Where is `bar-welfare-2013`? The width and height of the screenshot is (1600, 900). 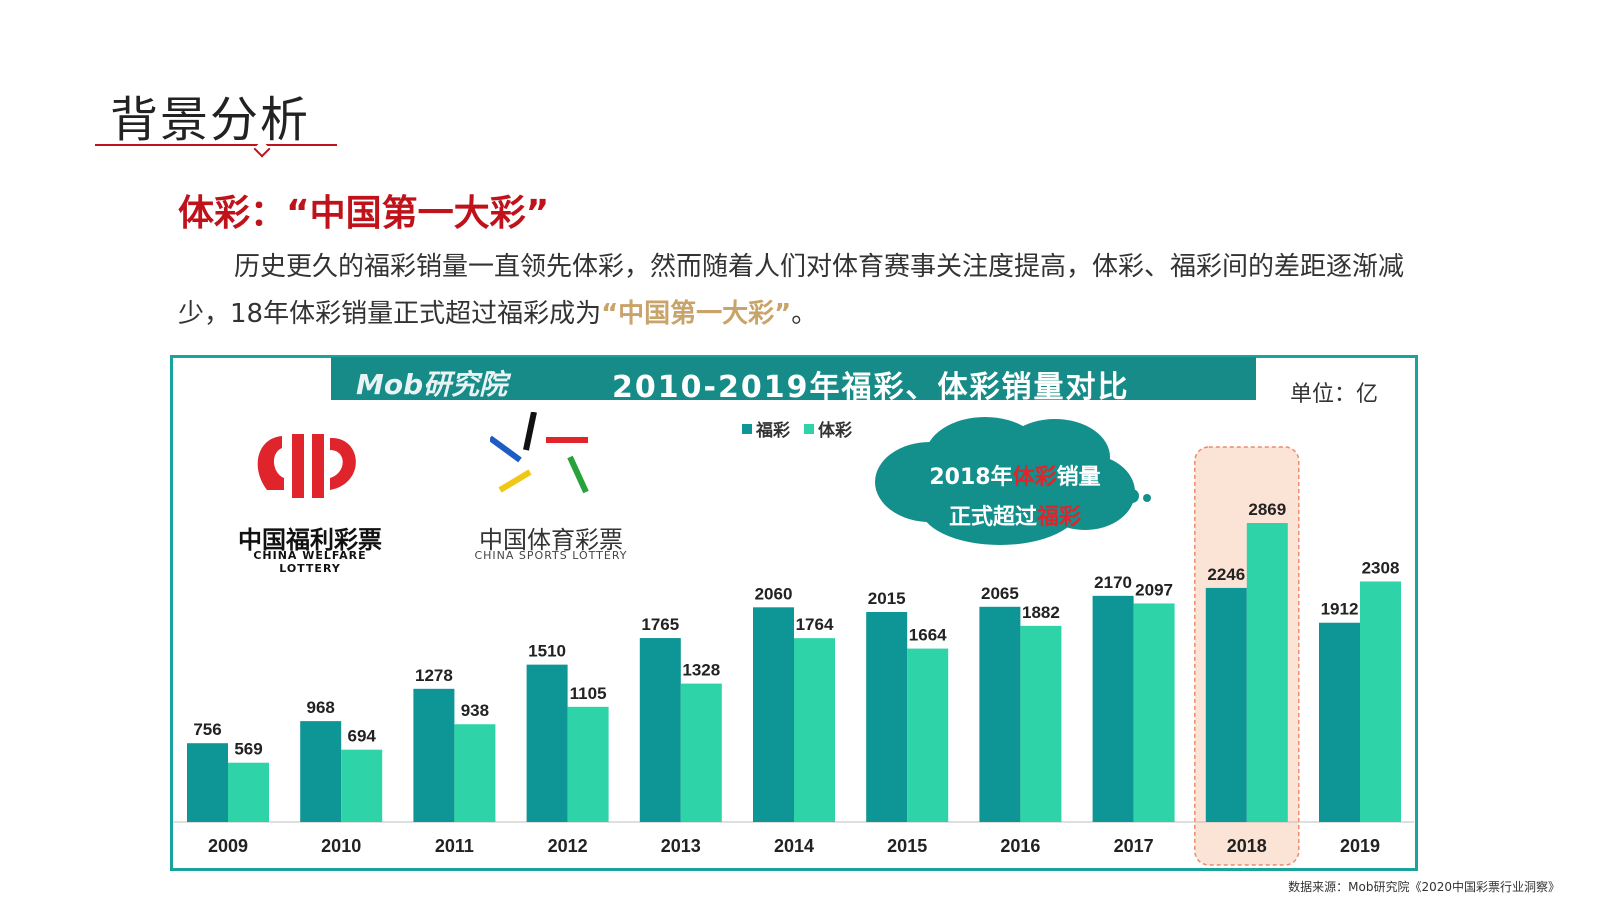
bar-welfare-2013 is located at coordinates (660, 730).